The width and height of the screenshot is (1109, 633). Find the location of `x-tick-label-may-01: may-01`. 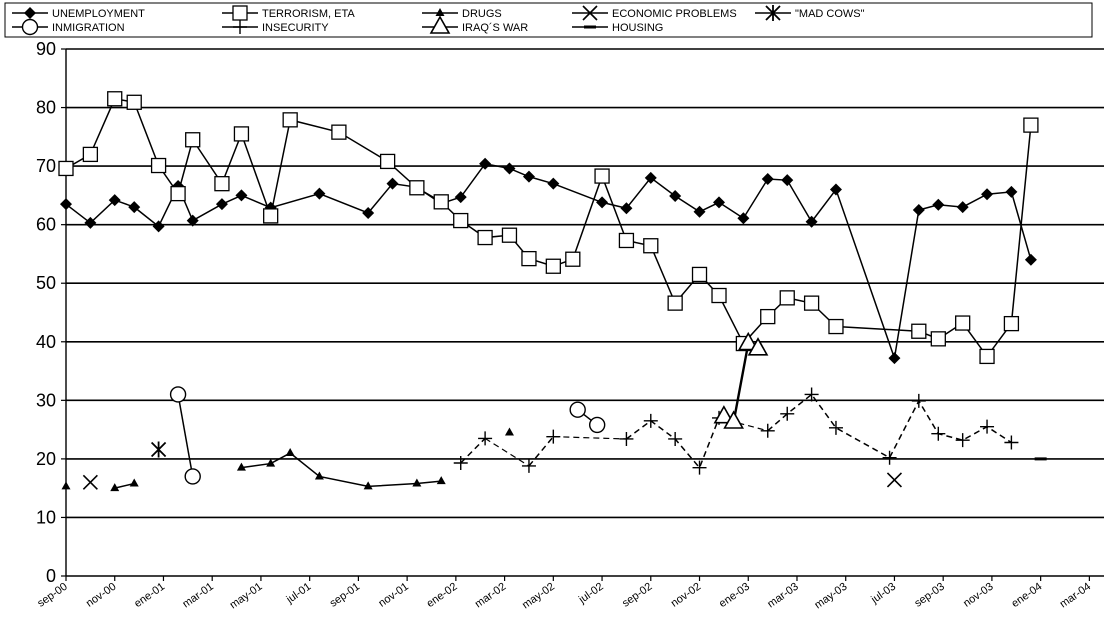

x-tick-label-may-01: may-01 is located at coordinates (246, 596).